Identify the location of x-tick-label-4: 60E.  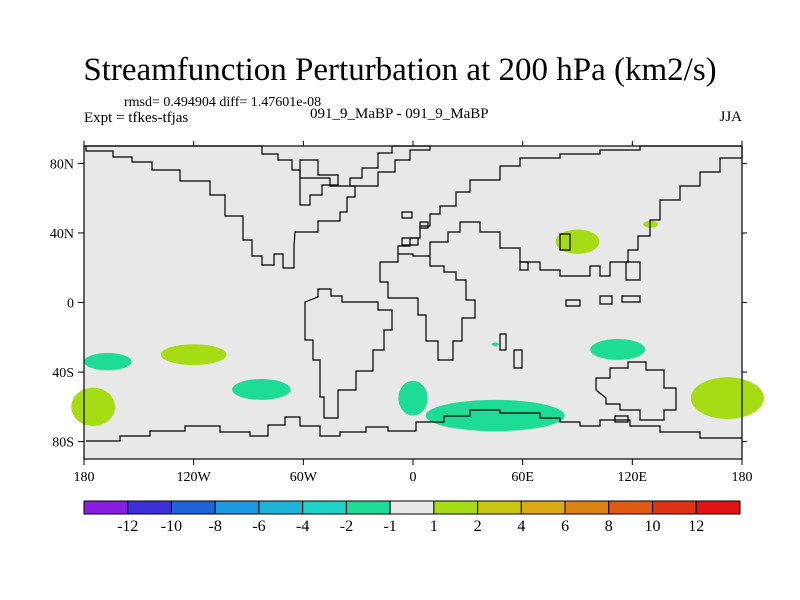
(522, 477).